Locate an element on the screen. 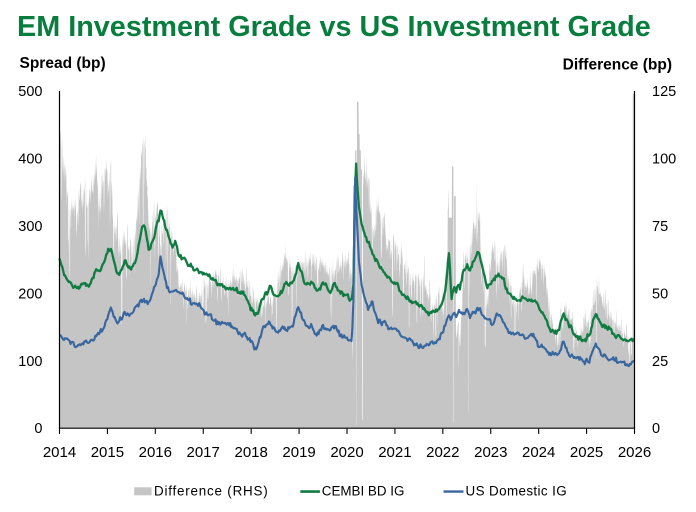 The image size is (696, 512). svg-text: Difference (RHS) is located at coordinates (211, 491).